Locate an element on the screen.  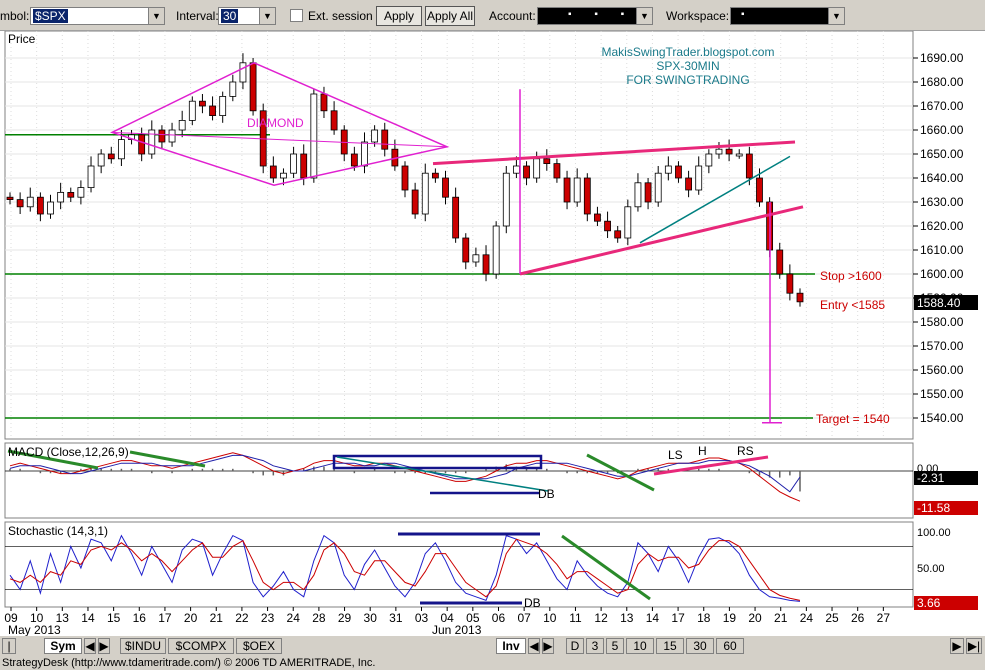
interval-tab-d: D is located at coordinates (575, 646).